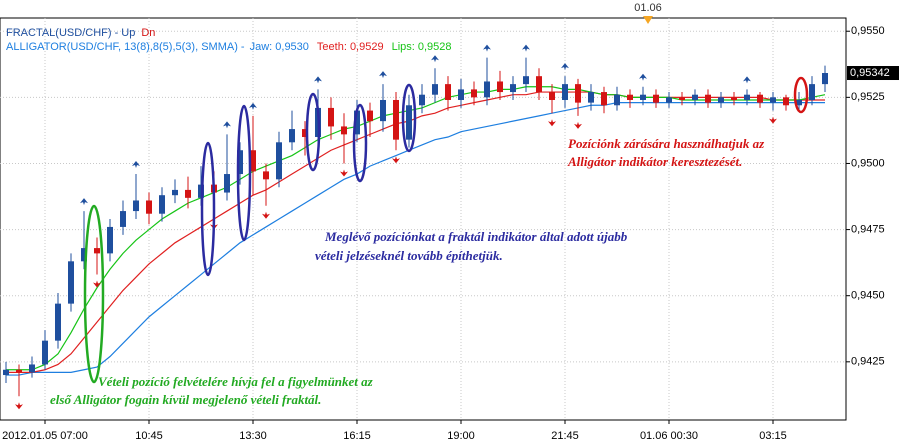  I want to click on x-tick-label: 21:45, so click(565, 436).